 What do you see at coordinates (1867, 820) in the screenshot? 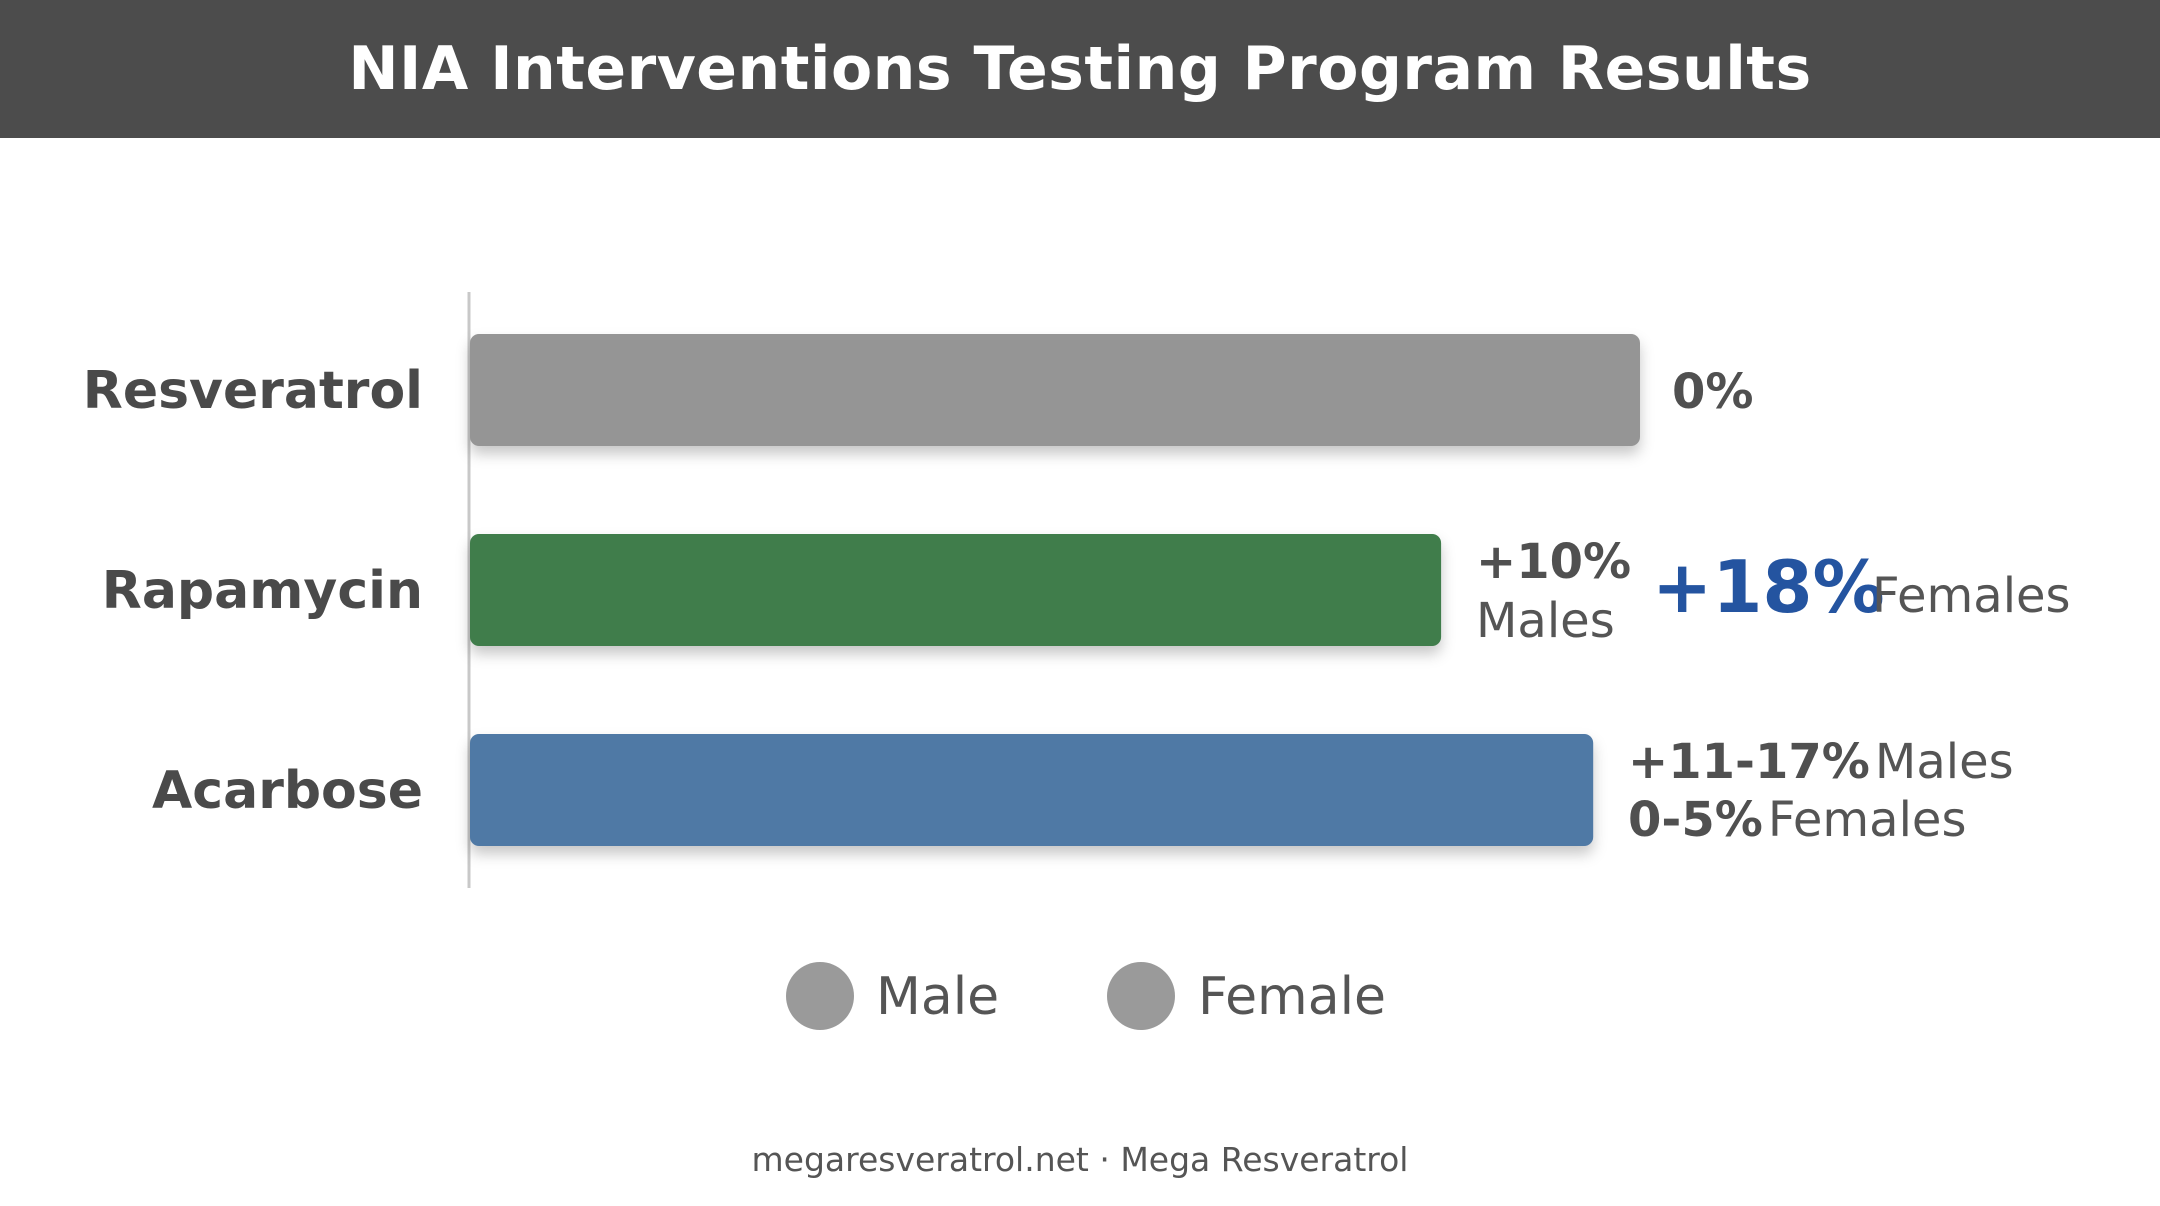
I see `annotation-acarbose-line2-label: Females` at bounding box center [1867, 820].